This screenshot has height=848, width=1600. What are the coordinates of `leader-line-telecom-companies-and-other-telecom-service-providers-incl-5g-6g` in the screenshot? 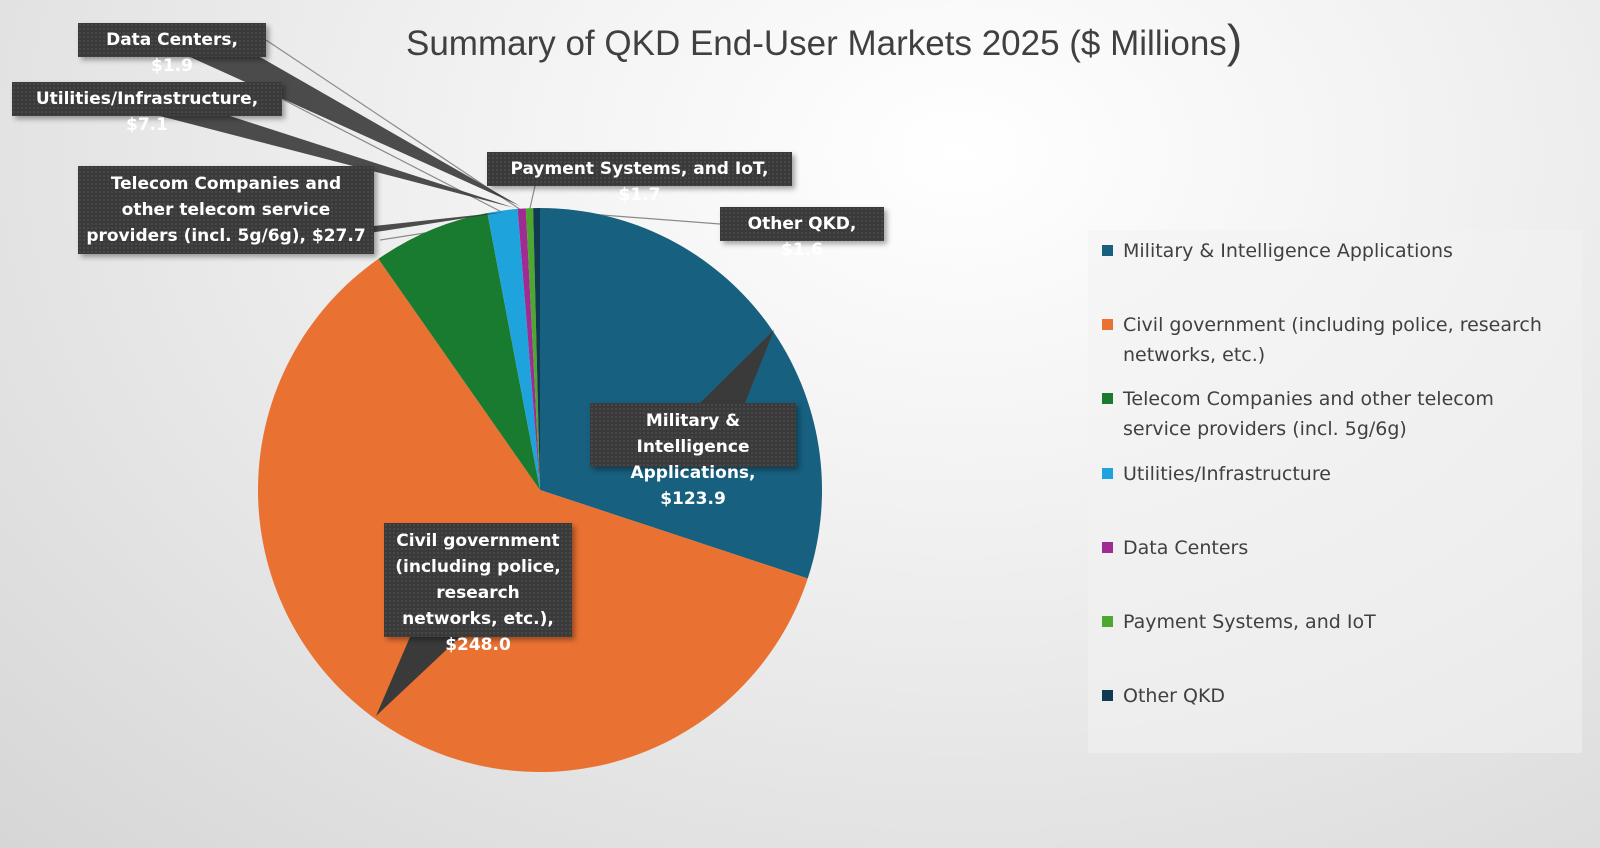 It's located at (405, 236).